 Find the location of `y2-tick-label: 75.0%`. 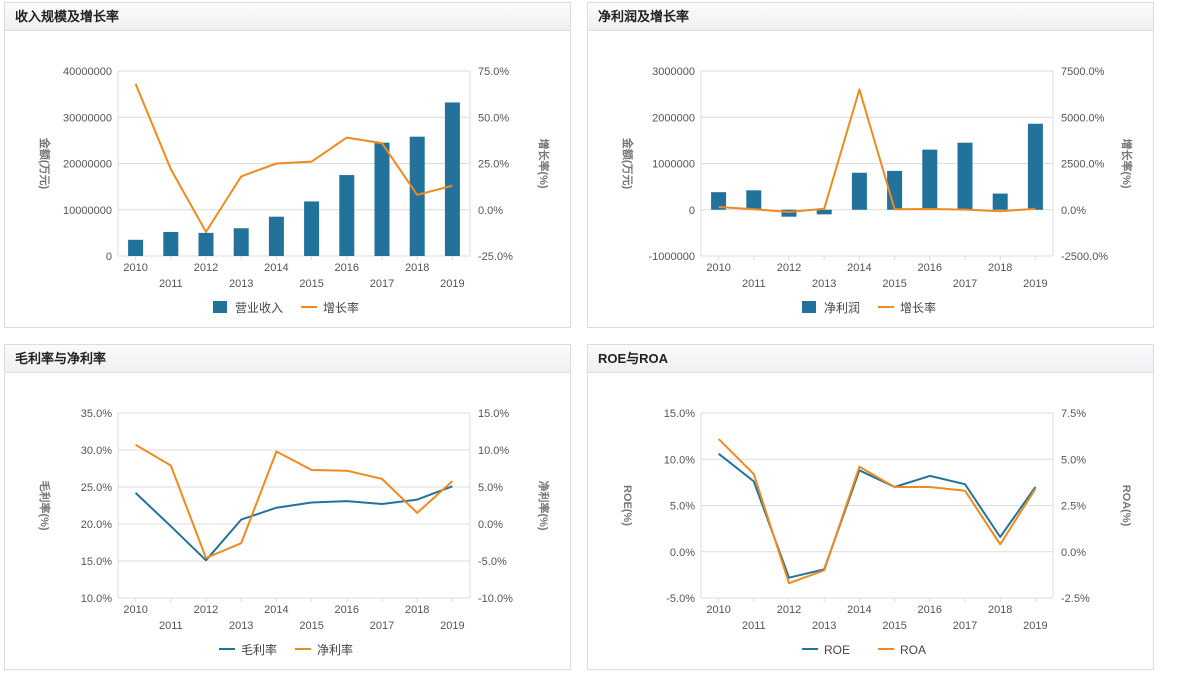

y2-tick-label: 75.0% is located at coordinates (493, 72).